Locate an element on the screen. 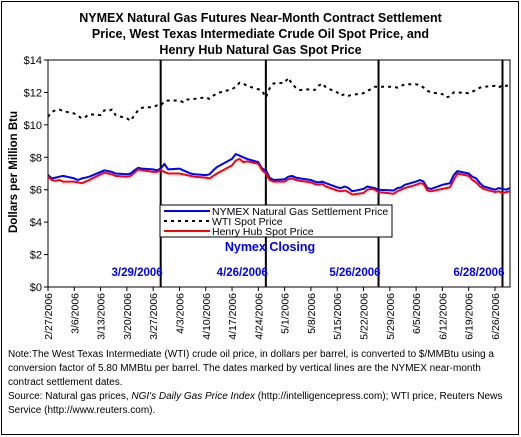  x-tick-label: 5/8/2006 is located at coordinates (312, 313).